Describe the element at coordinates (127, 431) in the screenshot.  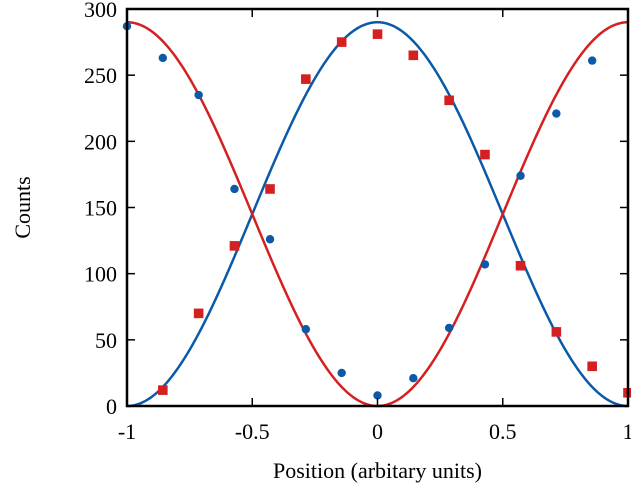
I see `x-tick-label: -1` at that location.